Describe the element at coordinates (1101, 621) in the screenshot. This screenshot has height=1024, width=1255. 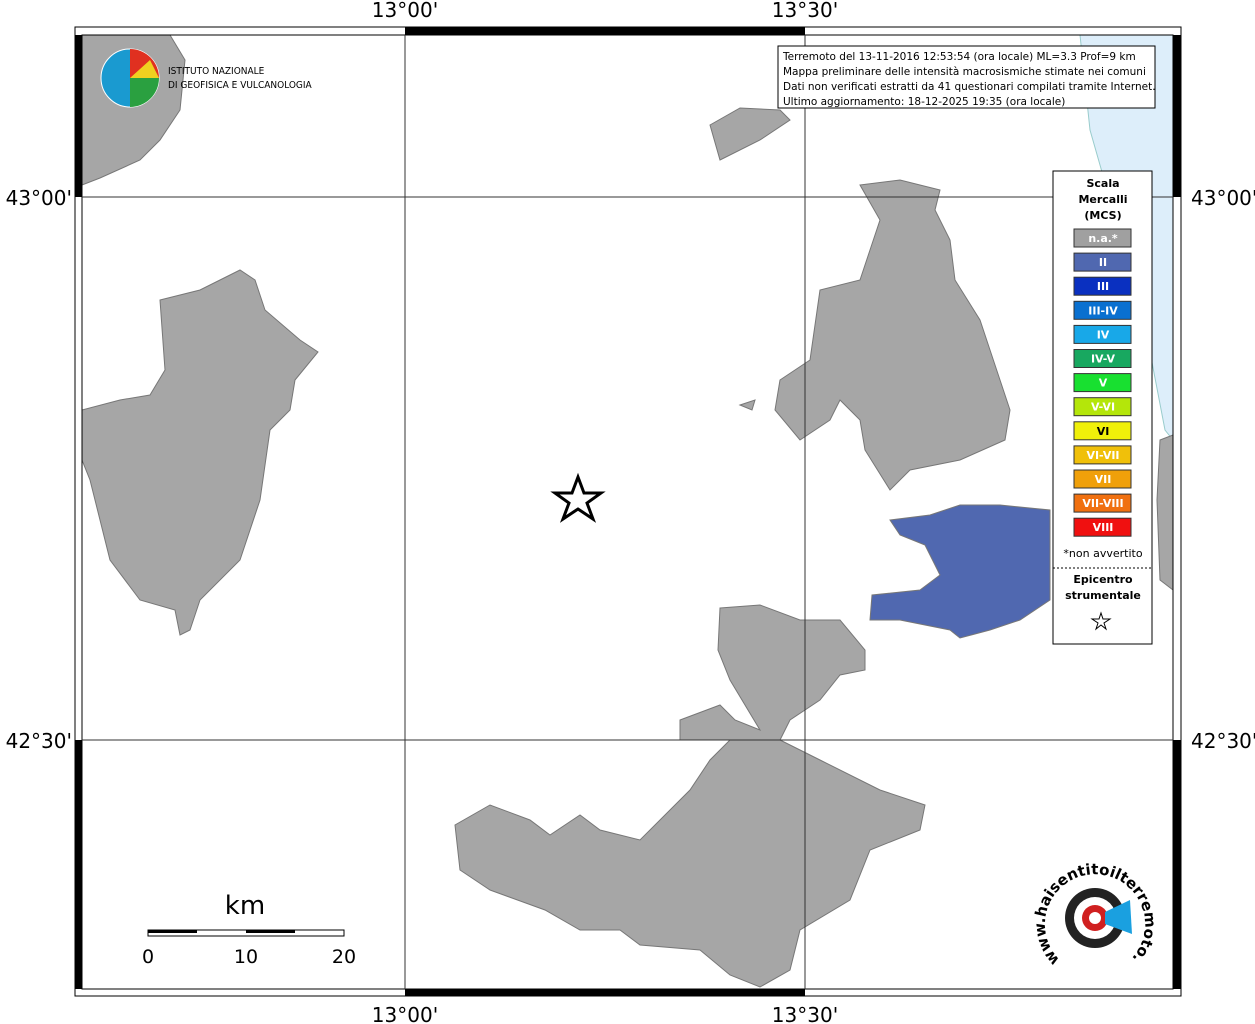
I see `legend-star` at that location.